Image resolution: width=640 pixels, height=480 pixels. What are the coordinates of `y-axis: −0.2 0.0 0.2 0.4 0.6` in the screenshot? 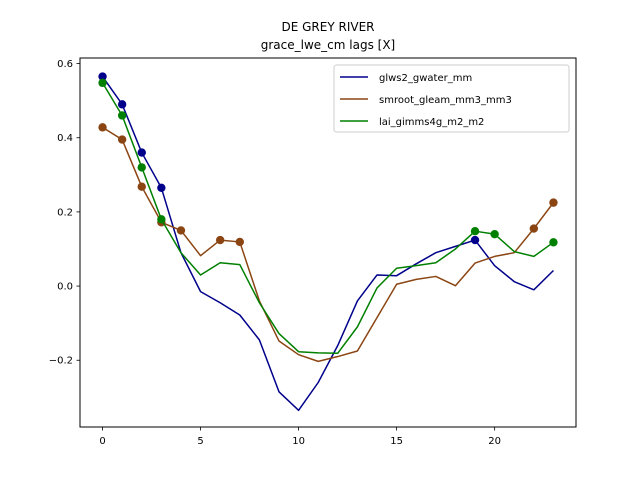 It's located at (64, 213).